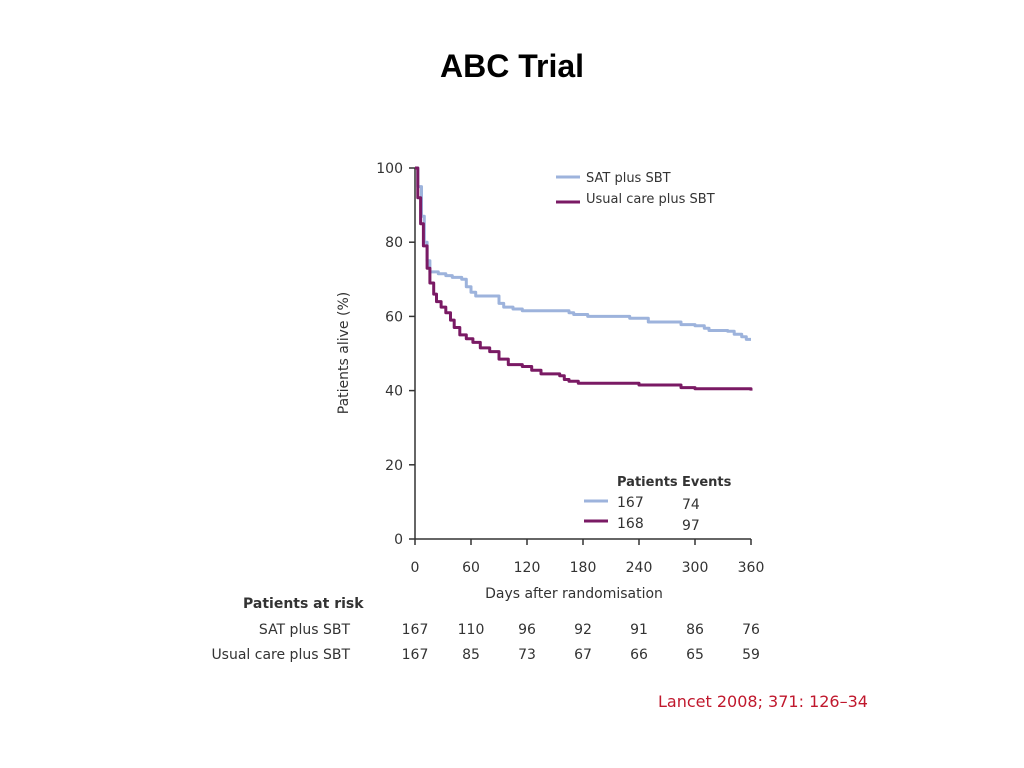 This screenshot has height=768, width=1024. What do you see at coordinates (639, 630) in the screenshot?
I see `at-risk-value: 91` at bounding box center [639, 630].